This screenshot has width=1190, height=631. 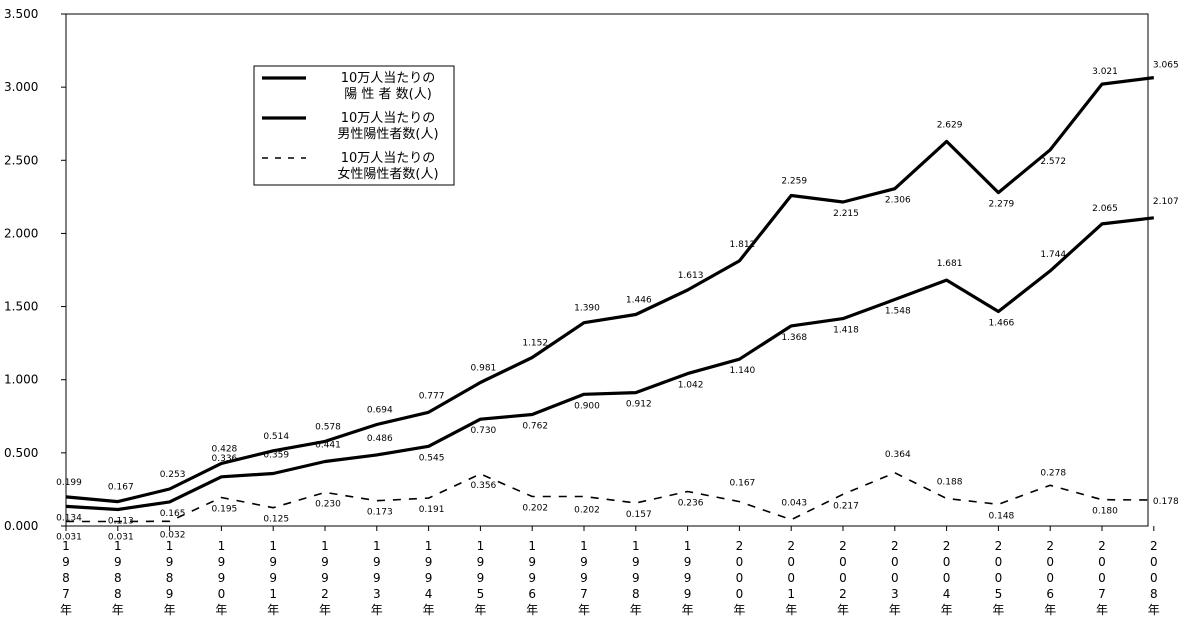 What do you see at coordinates (380, 410) in the screenshot?
I see `data-label: 0.694` at bounding box center [380, 410].